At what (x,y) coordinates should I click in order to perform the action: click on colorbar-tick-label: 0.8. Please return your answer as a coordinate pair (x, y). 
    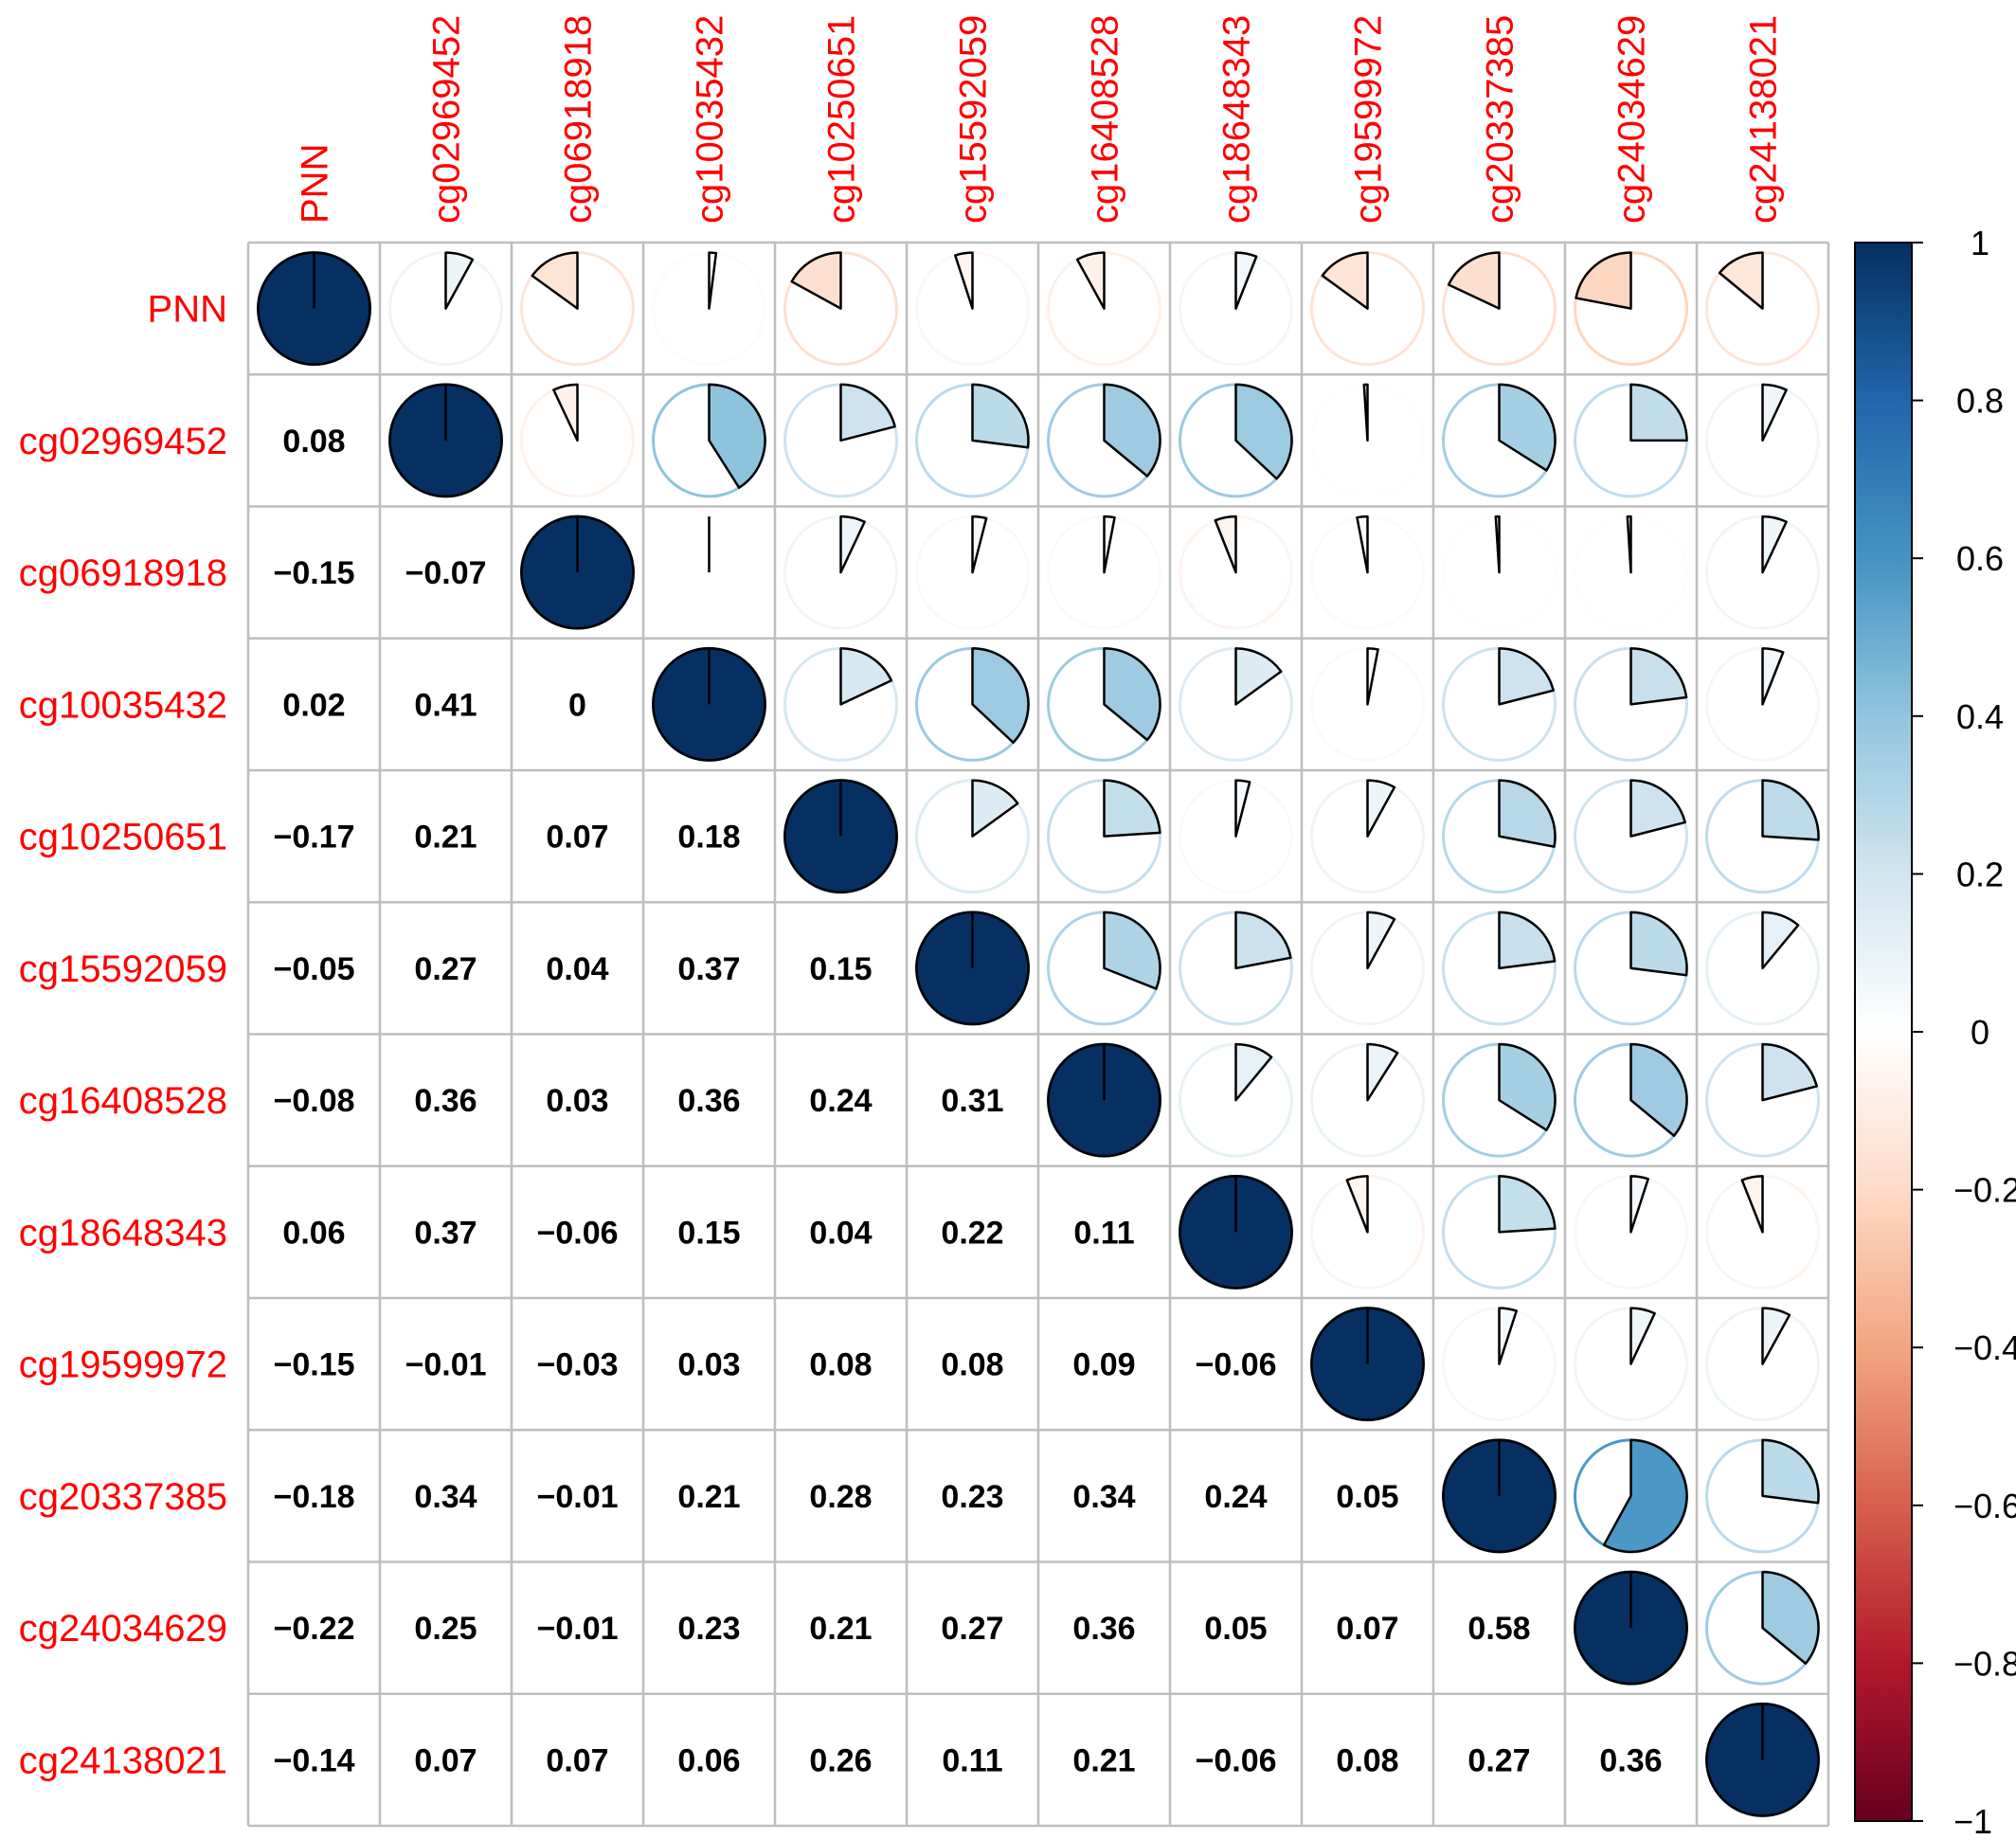
    Looking at the image, I should click on (1980, 401).